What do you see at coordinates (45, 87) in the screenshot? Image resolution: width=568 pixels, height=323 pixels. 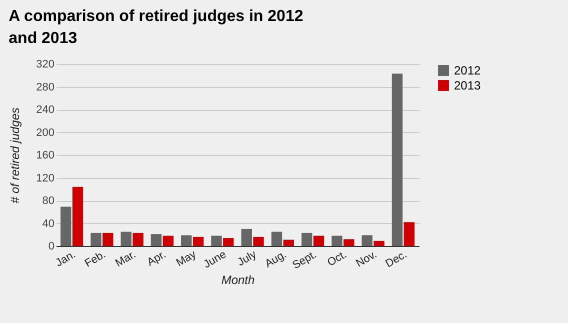 I see `y-tick-label: 280` at bounding box center [45, 87].